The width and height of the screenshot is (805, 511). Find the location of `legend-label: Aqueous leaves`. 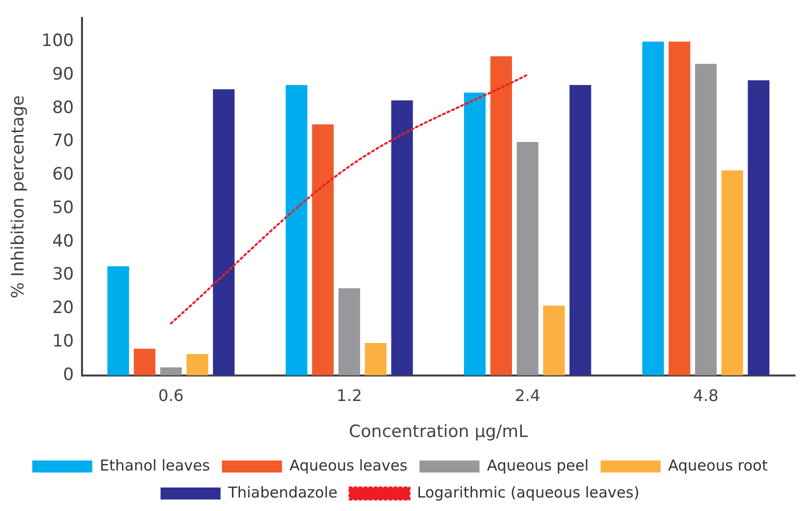

legend-label: Aqueous leaves is located at coordinates (348, 465).